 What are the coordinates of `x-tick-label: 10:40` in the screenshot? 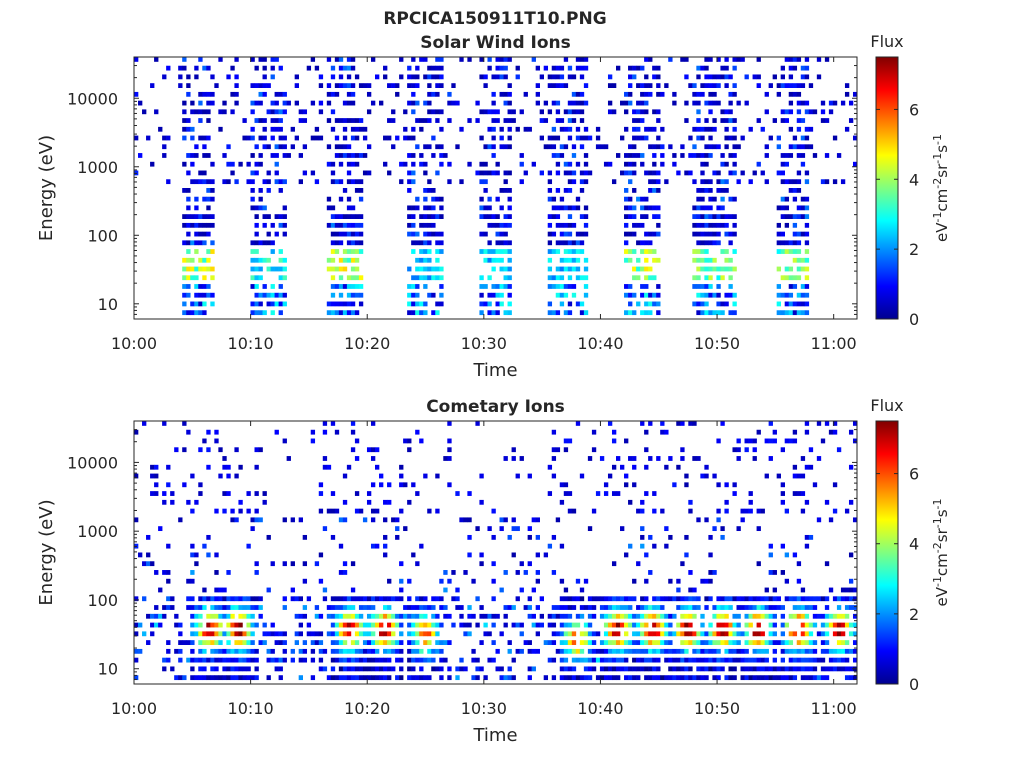 It's located at (600, 708).